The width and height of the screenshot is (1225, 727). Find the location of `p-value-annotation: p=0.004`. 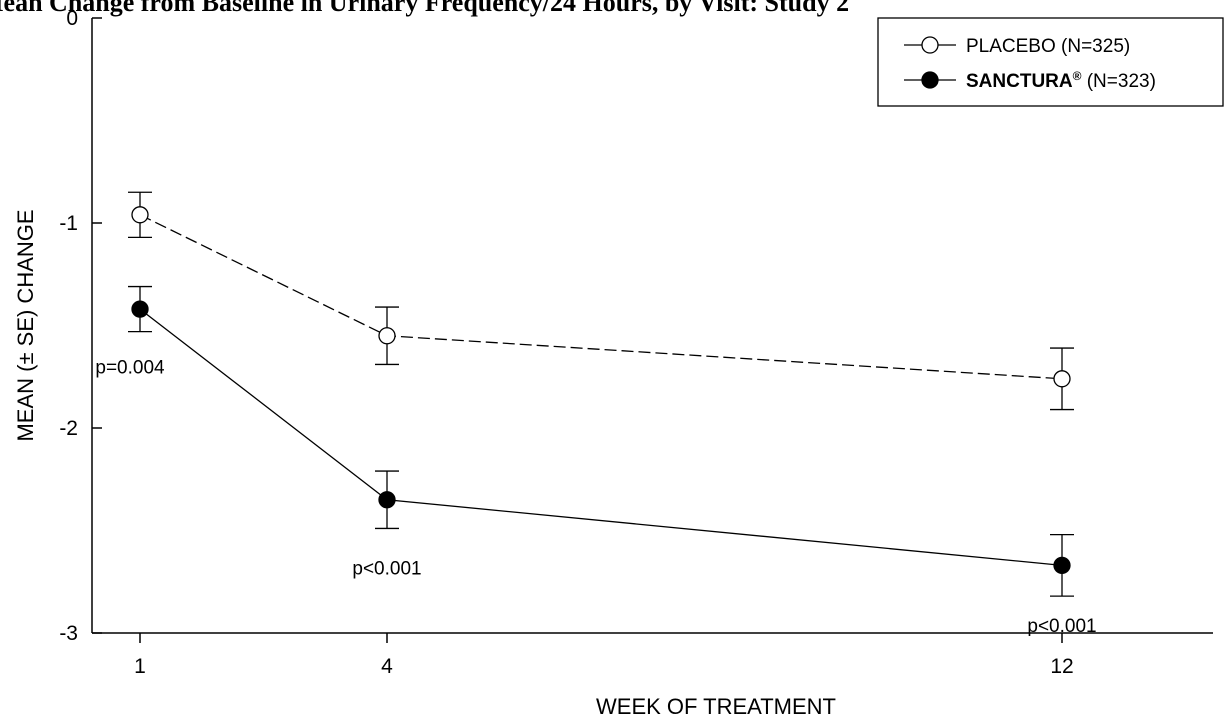

p-value-annotation: p=0.004 is located at coordinates (130, 368).